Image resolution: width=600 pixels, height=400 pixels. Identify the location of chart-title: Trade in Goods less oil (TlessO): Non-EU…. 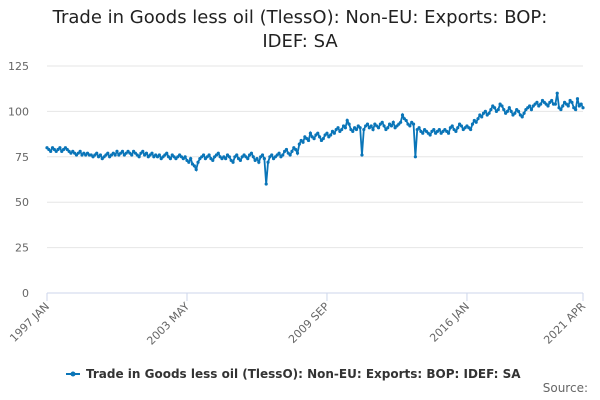
(300, 29).